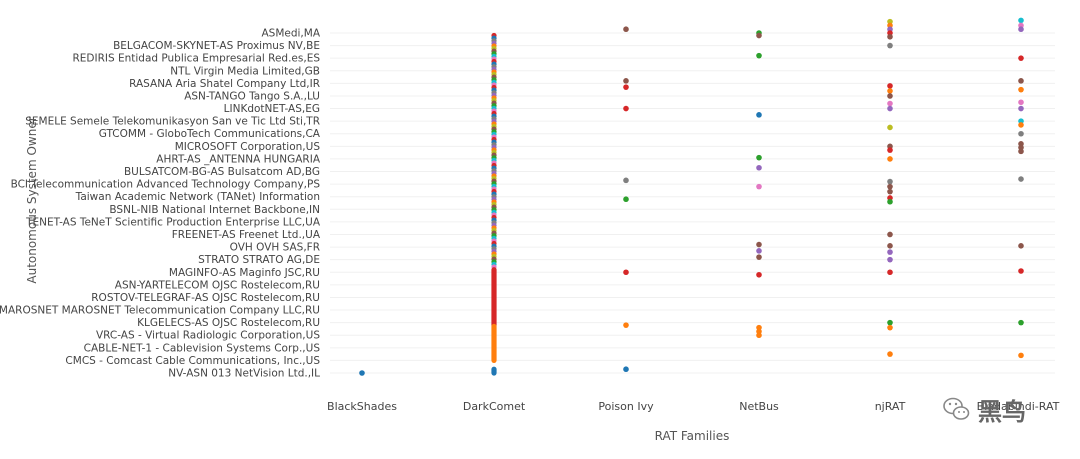 This screenshot has width=1080, height=459. What do you see at coordinates (248, 147) in the screenshot?
I see `y-tick-label: MICROSOFT Corporation,US` at bounding box center [248, 147].